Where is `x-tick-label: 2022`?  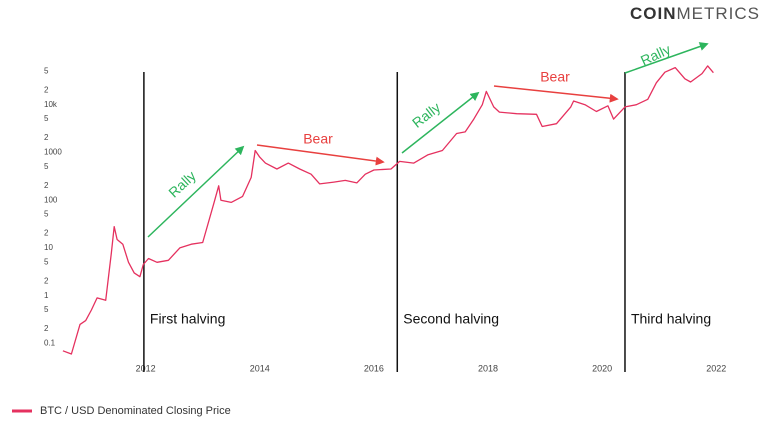 x-tick-label: 2022 is located at coordinates (716, 368).